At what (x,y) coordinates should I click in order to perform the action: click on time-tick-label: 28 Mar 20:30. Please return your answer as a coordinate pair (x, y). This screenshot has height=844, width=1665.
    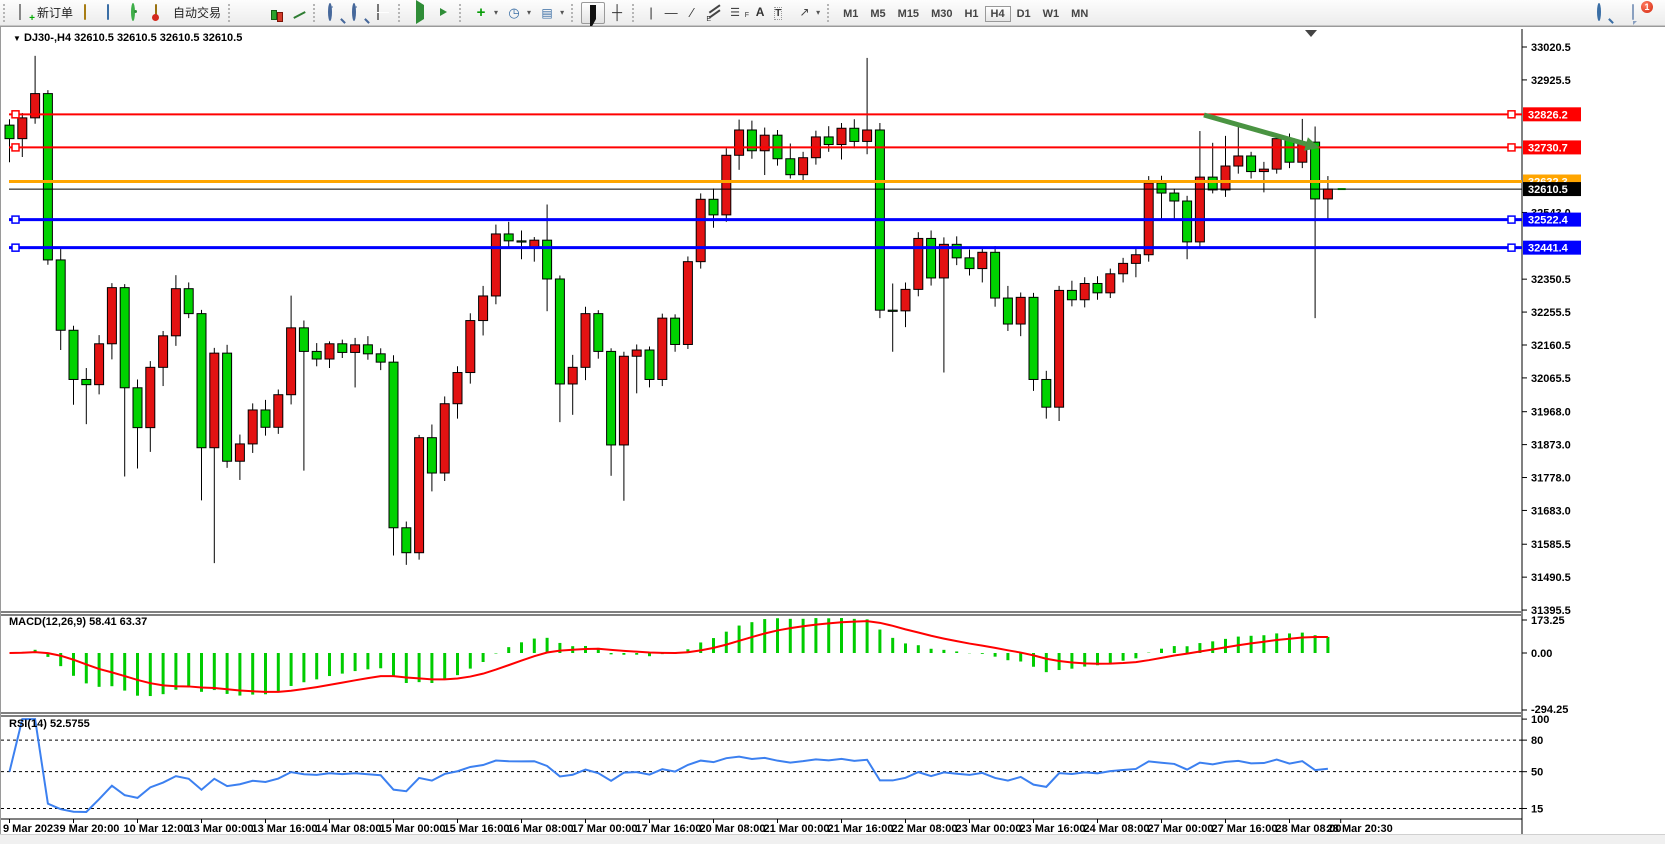
    Looking at the image, I should click on (1360, 829).